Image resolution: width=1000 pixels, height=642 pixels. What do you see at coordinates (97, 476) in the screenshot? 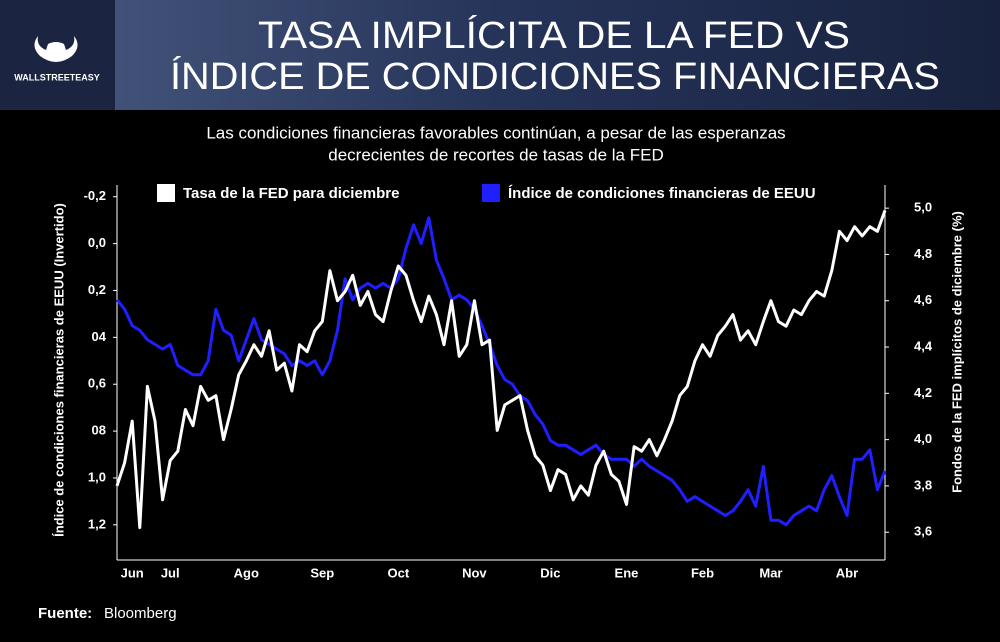
I see `y-tick-label: 1,0` at bounding box center [97, 476].